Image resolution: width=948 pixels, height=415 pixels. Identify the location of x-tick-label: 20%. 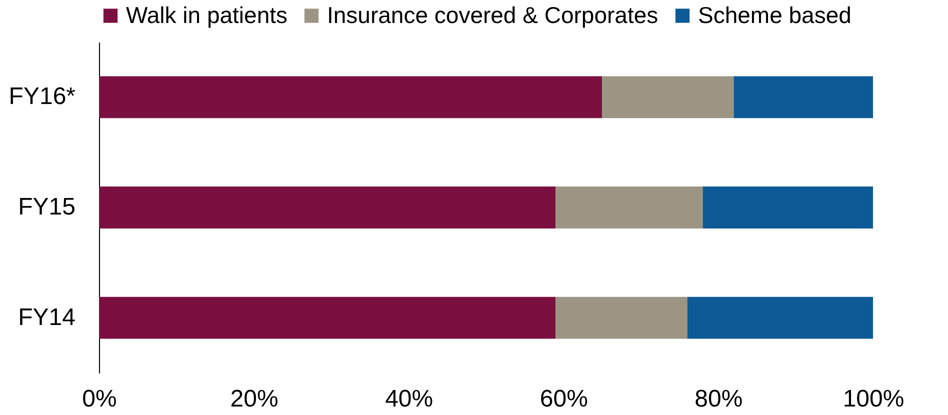
(254, 399).